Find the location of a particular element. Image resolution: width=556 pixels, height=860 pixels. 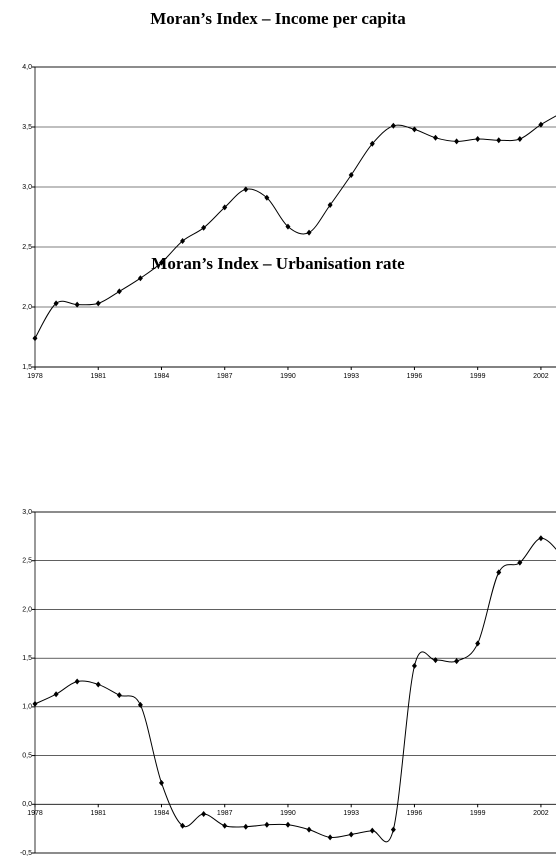

y-tick-label: 0,5 is located at coordinates (27, 755).